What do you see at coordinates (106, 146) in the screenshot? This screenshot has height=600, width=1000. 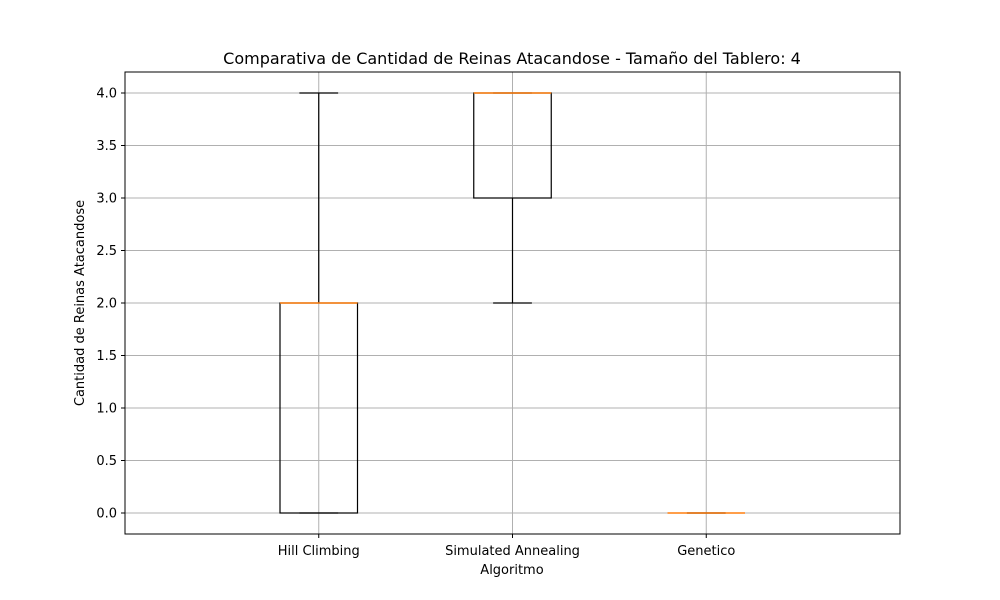 I see `y-tick-label: 3.5` at bounding box center [106, 146].